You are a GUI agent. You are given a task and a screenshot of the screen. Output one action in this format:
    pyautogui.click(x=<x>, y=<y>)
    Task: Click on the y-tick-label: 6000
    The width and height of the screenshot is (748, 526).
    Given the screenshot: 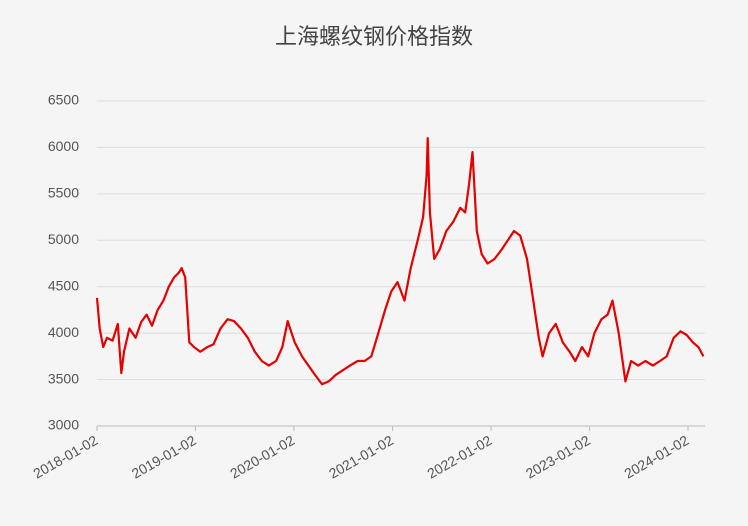 What is the action you would take?
    pyautogui.click(x=63, y=146)
    